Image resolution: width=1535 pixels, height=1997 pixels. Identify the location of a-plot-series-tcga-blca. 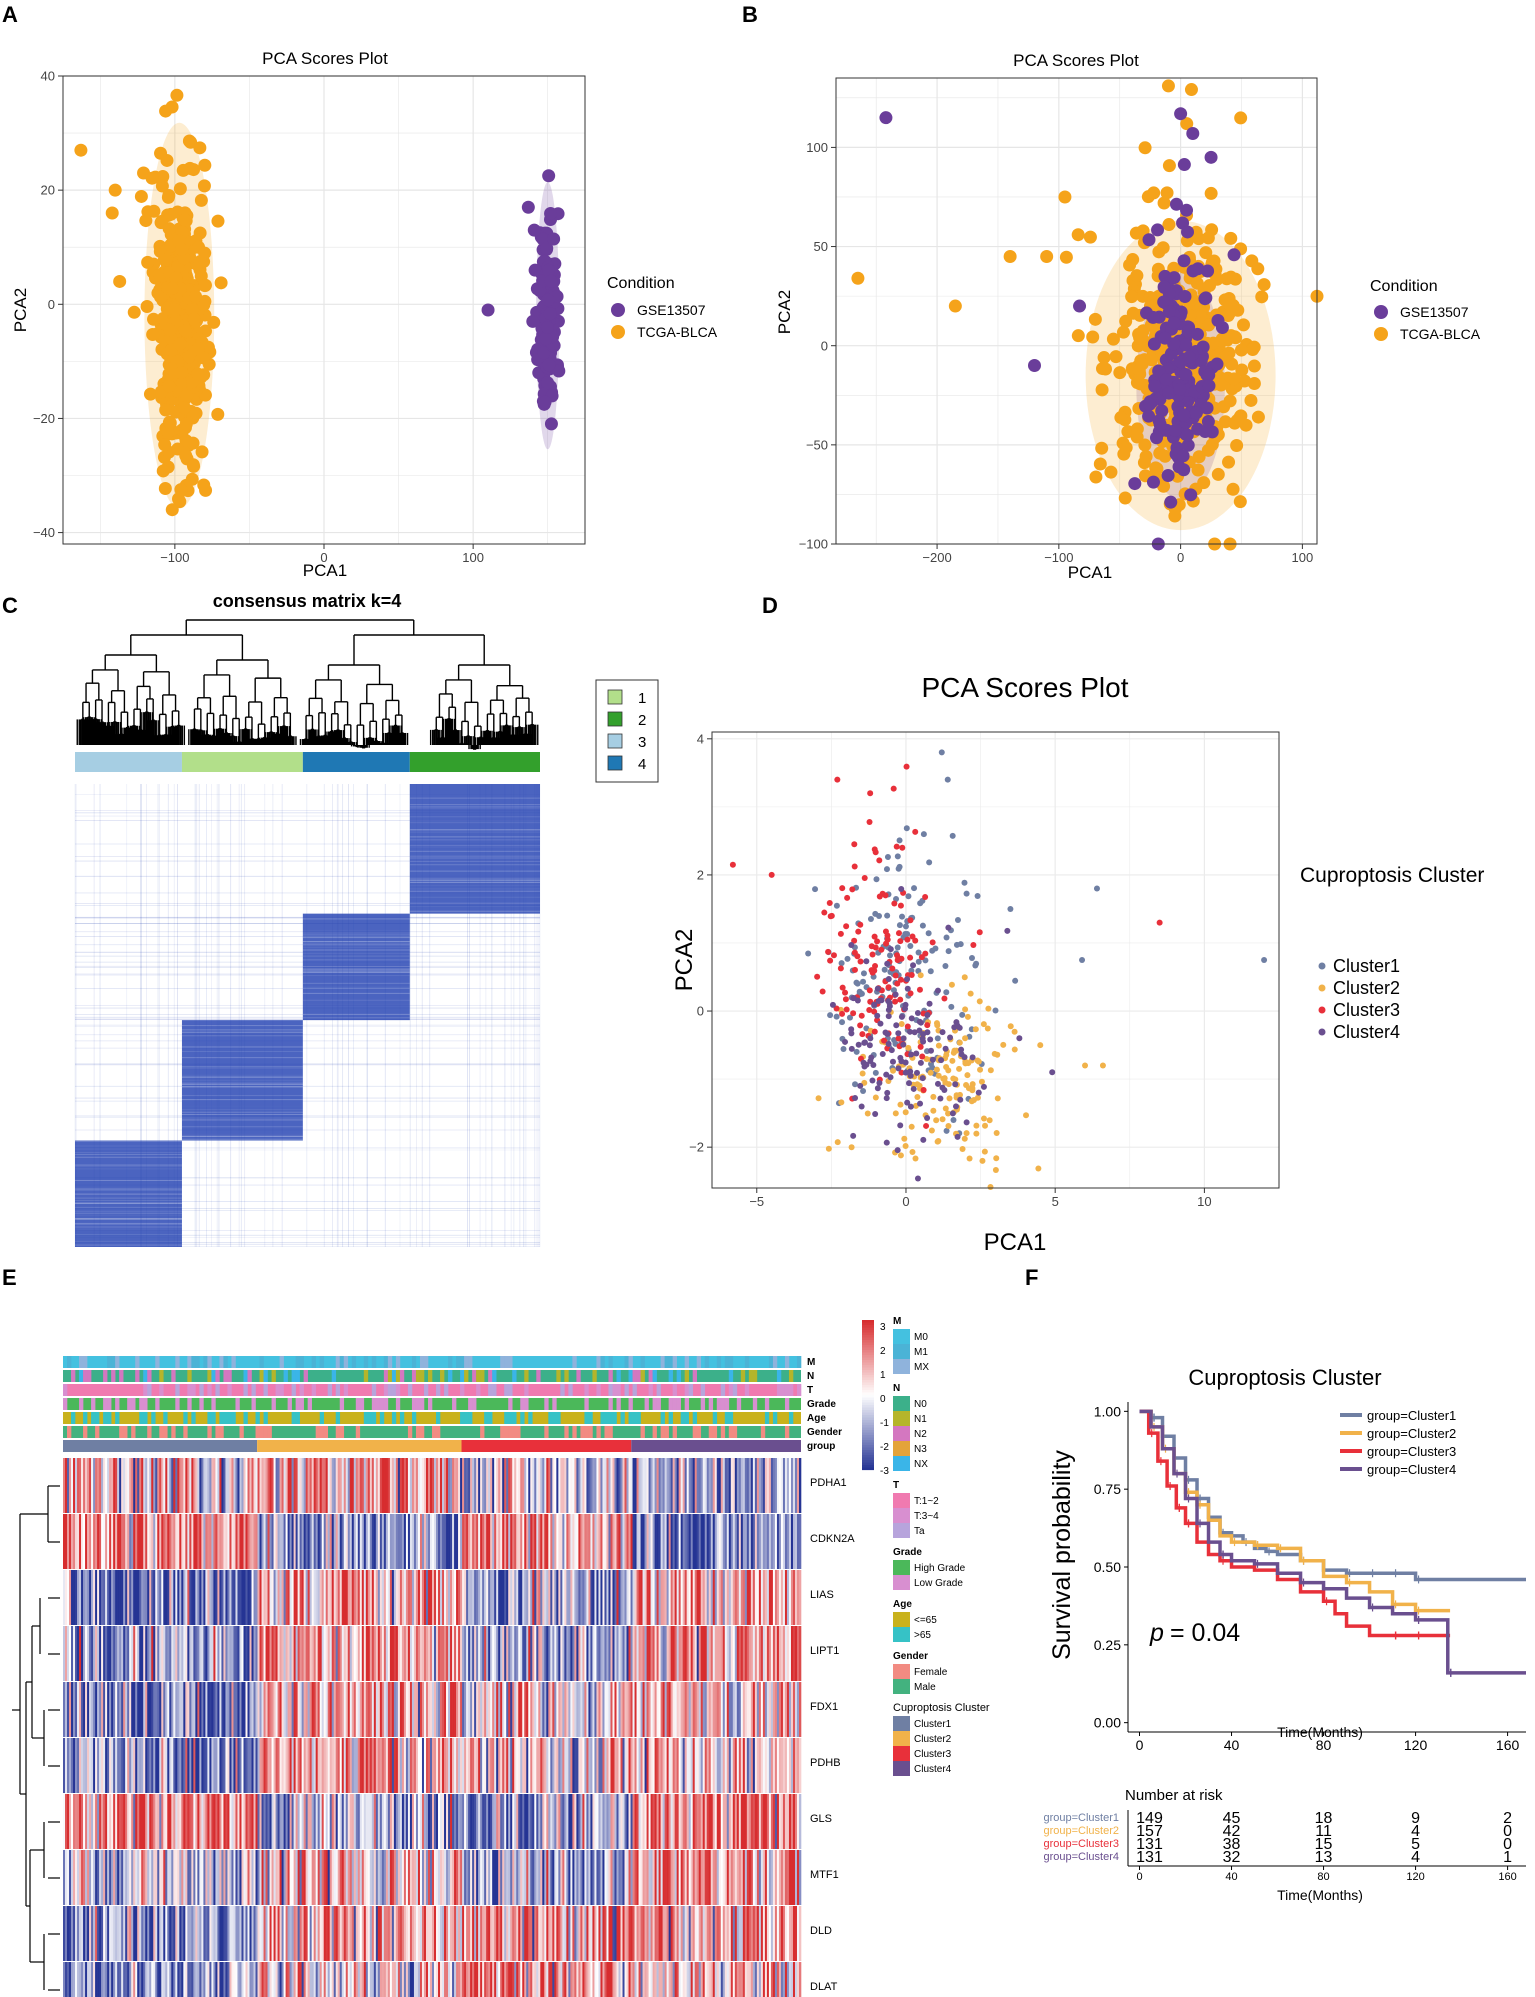
(151, 302).